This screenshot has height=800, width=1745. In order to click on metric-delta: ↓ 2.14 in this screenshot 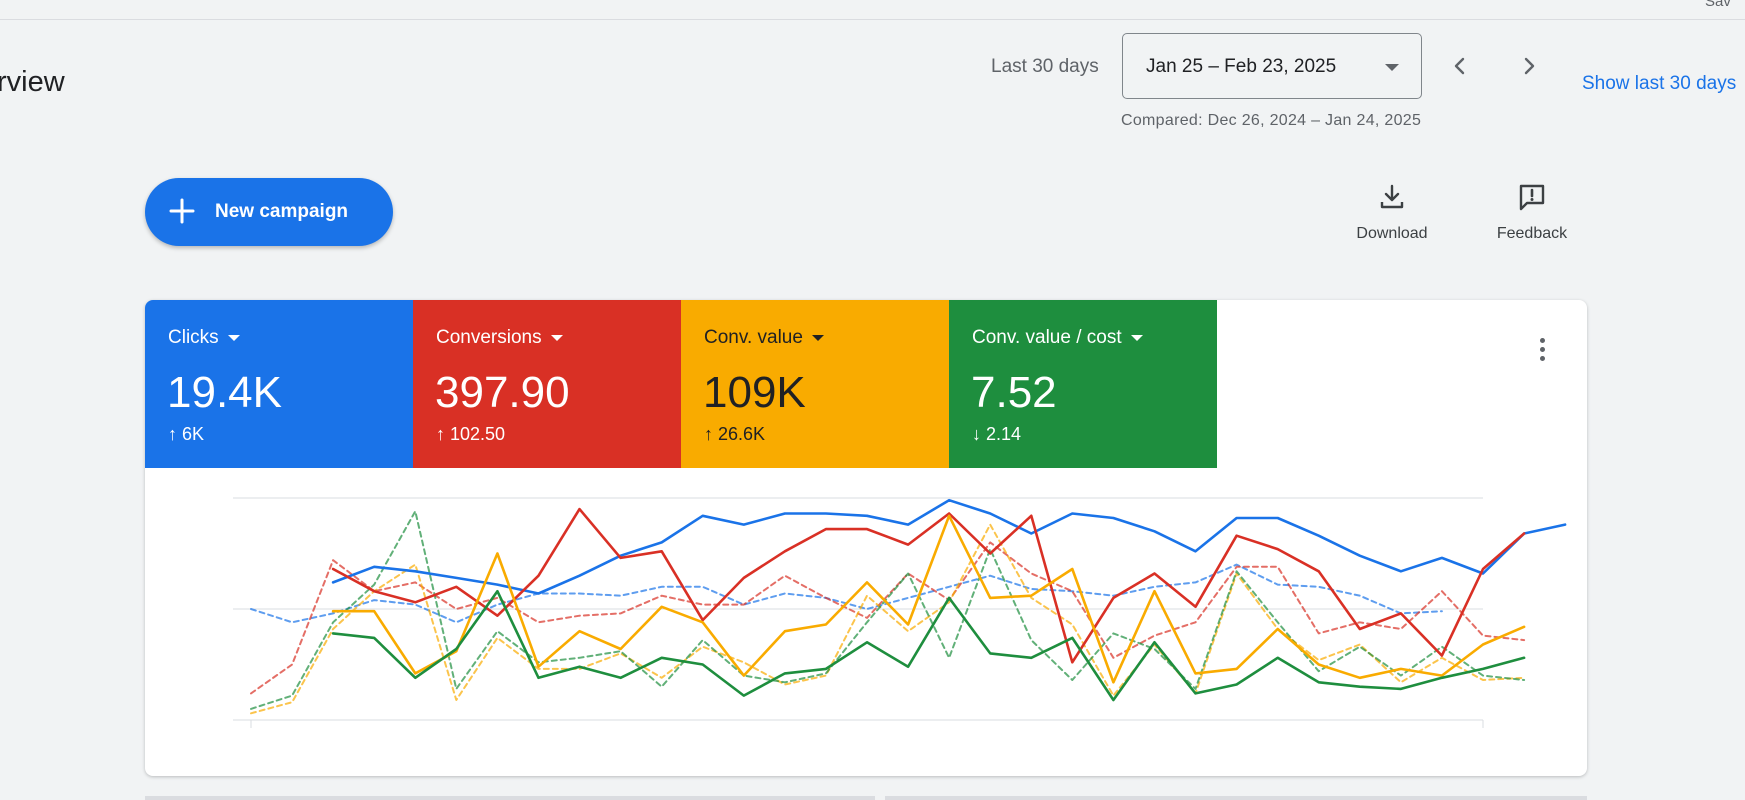, I will do `click(997, 434)`.